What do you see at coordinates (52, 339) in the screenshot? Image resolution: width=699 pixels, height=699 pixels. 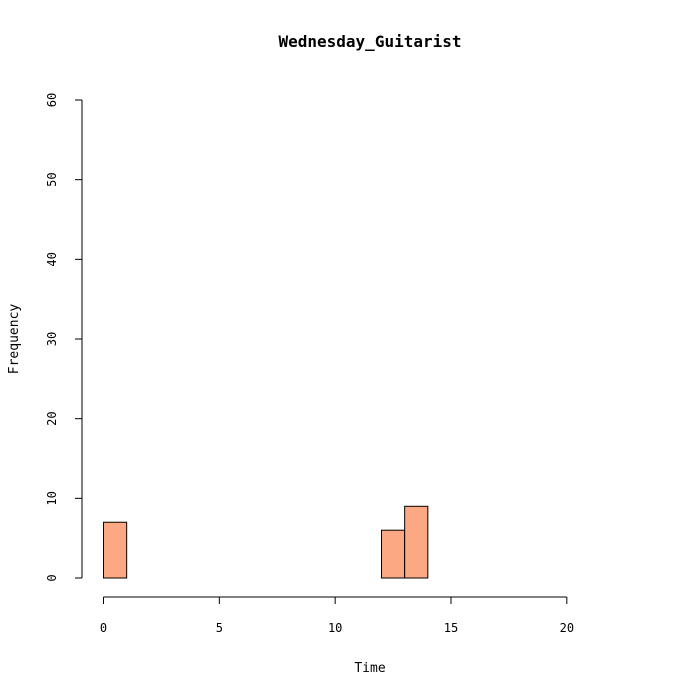 I see `y-tick-label: 30` at bounding box center [52, 339].